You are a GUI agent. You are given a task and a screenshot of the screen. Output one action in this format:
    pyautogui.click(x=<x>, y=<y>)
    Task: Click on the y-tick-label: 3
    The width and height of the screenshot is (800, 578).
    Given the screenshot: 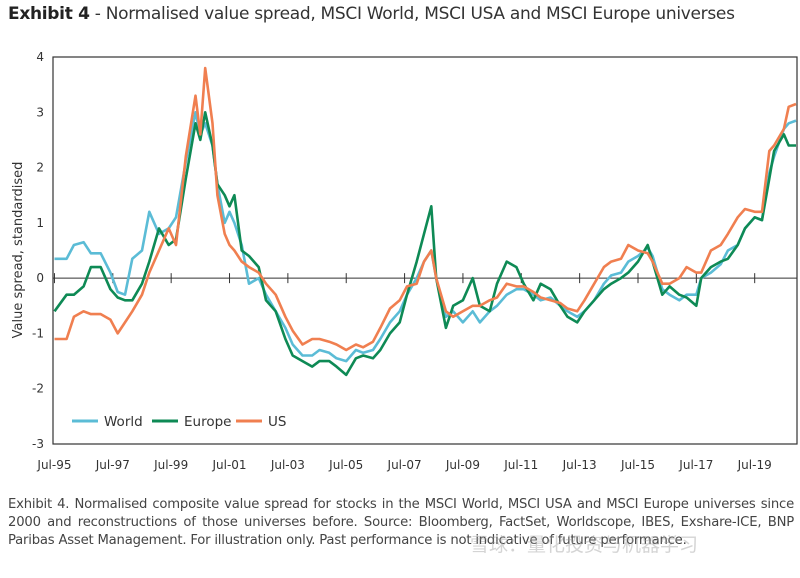 What is the action you would take?
    pyautogui.click(x=40, y=112)
    